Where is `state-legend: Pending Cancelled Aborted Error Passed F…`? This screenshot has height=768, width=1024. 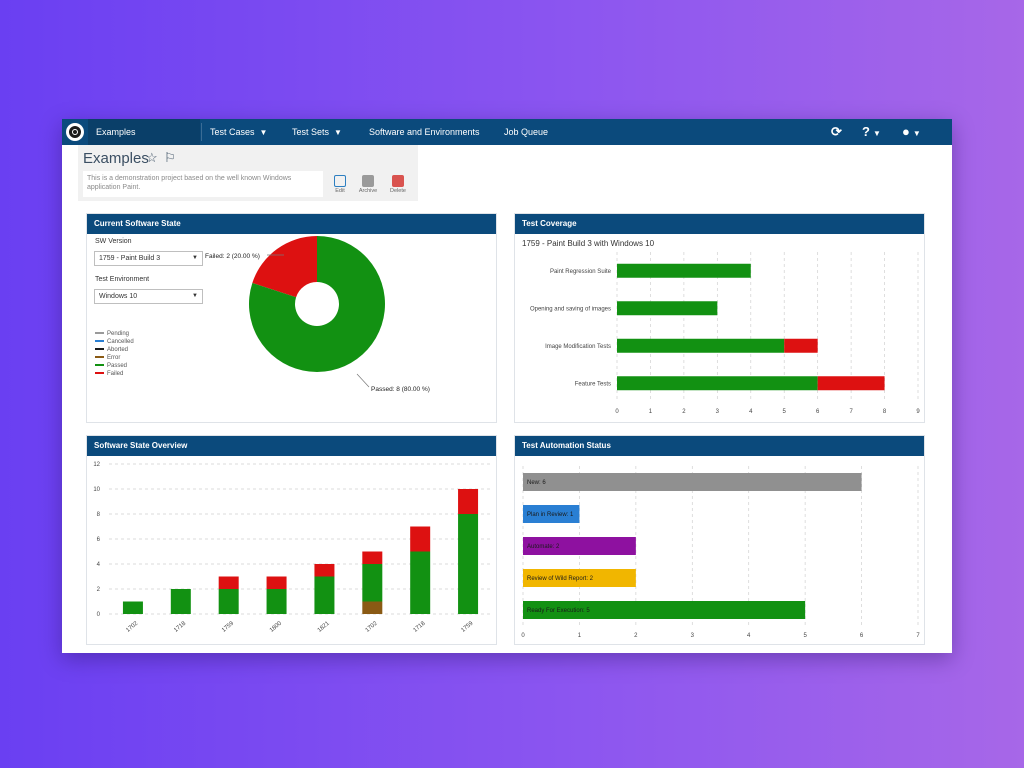
state-legend: Pending Cancelled Aborted Error Passed F… is located at coordinates (114, 354).